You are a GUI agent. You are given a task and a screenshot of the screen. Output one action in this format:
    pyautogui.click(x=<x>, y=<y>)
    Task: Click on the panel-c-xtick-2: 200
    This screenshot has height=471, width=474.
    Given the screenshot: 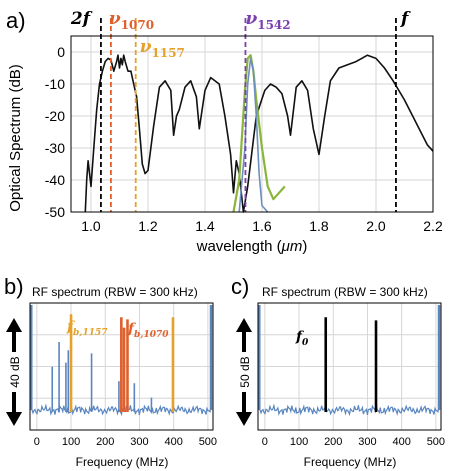 What is the action you would take?
    pyautogui.click(x=333, y=442)
    